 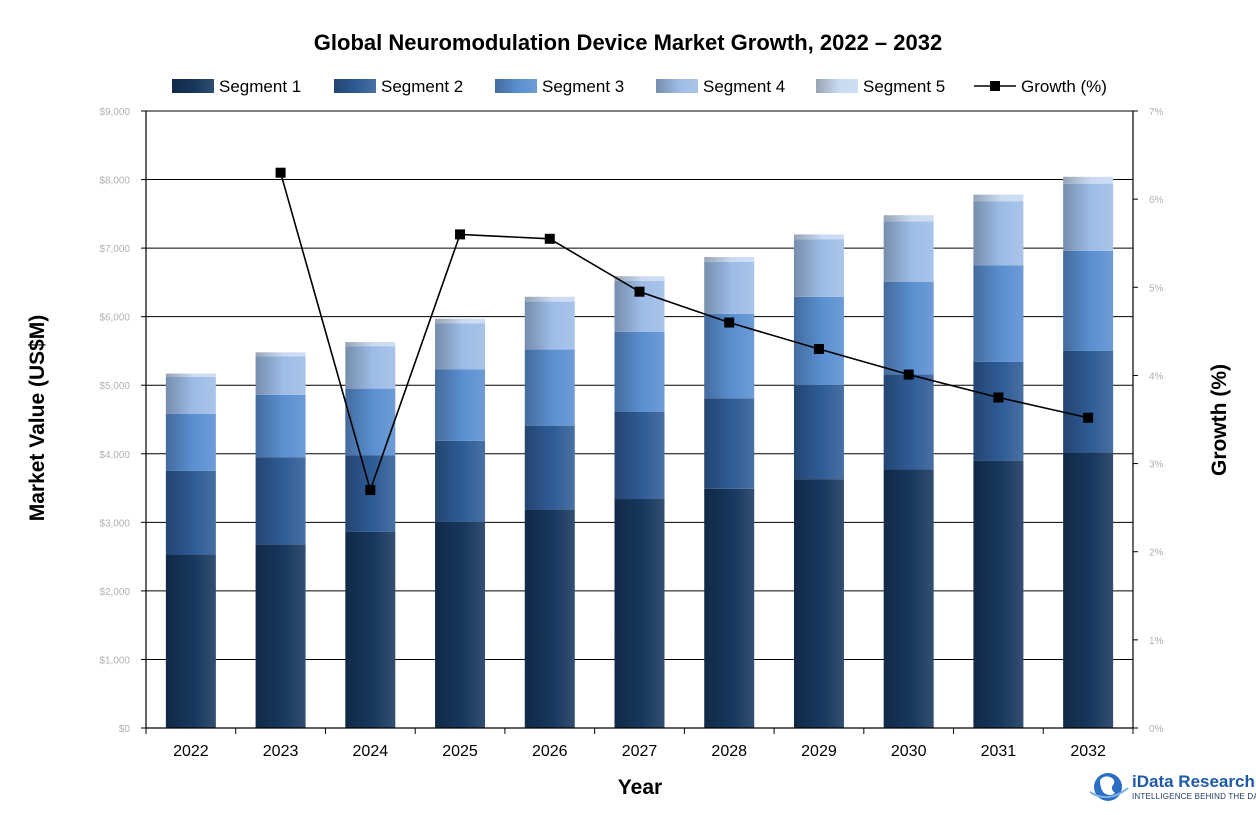 I want to click on y2-tick-label: 6%, so click(x=1156, y=200).